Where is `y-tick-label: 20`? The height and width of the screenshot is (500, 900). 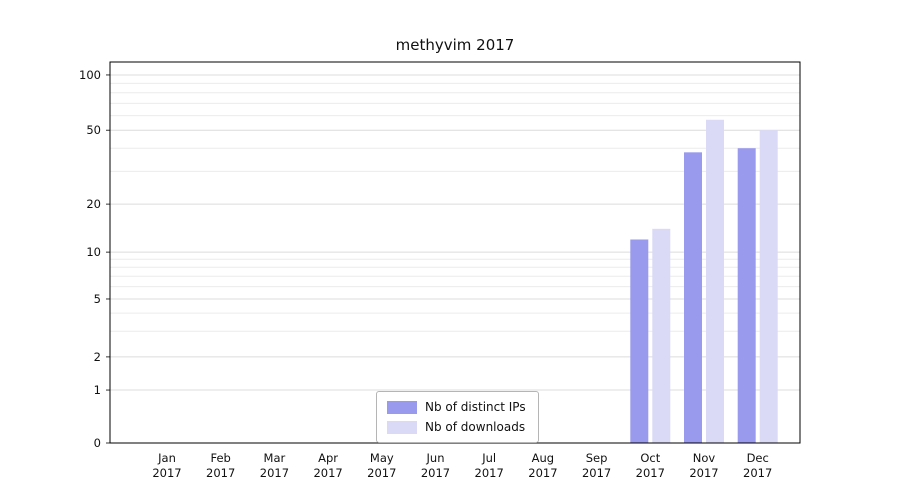 y-tick-label: 20 is located at coordinates (93, 204).